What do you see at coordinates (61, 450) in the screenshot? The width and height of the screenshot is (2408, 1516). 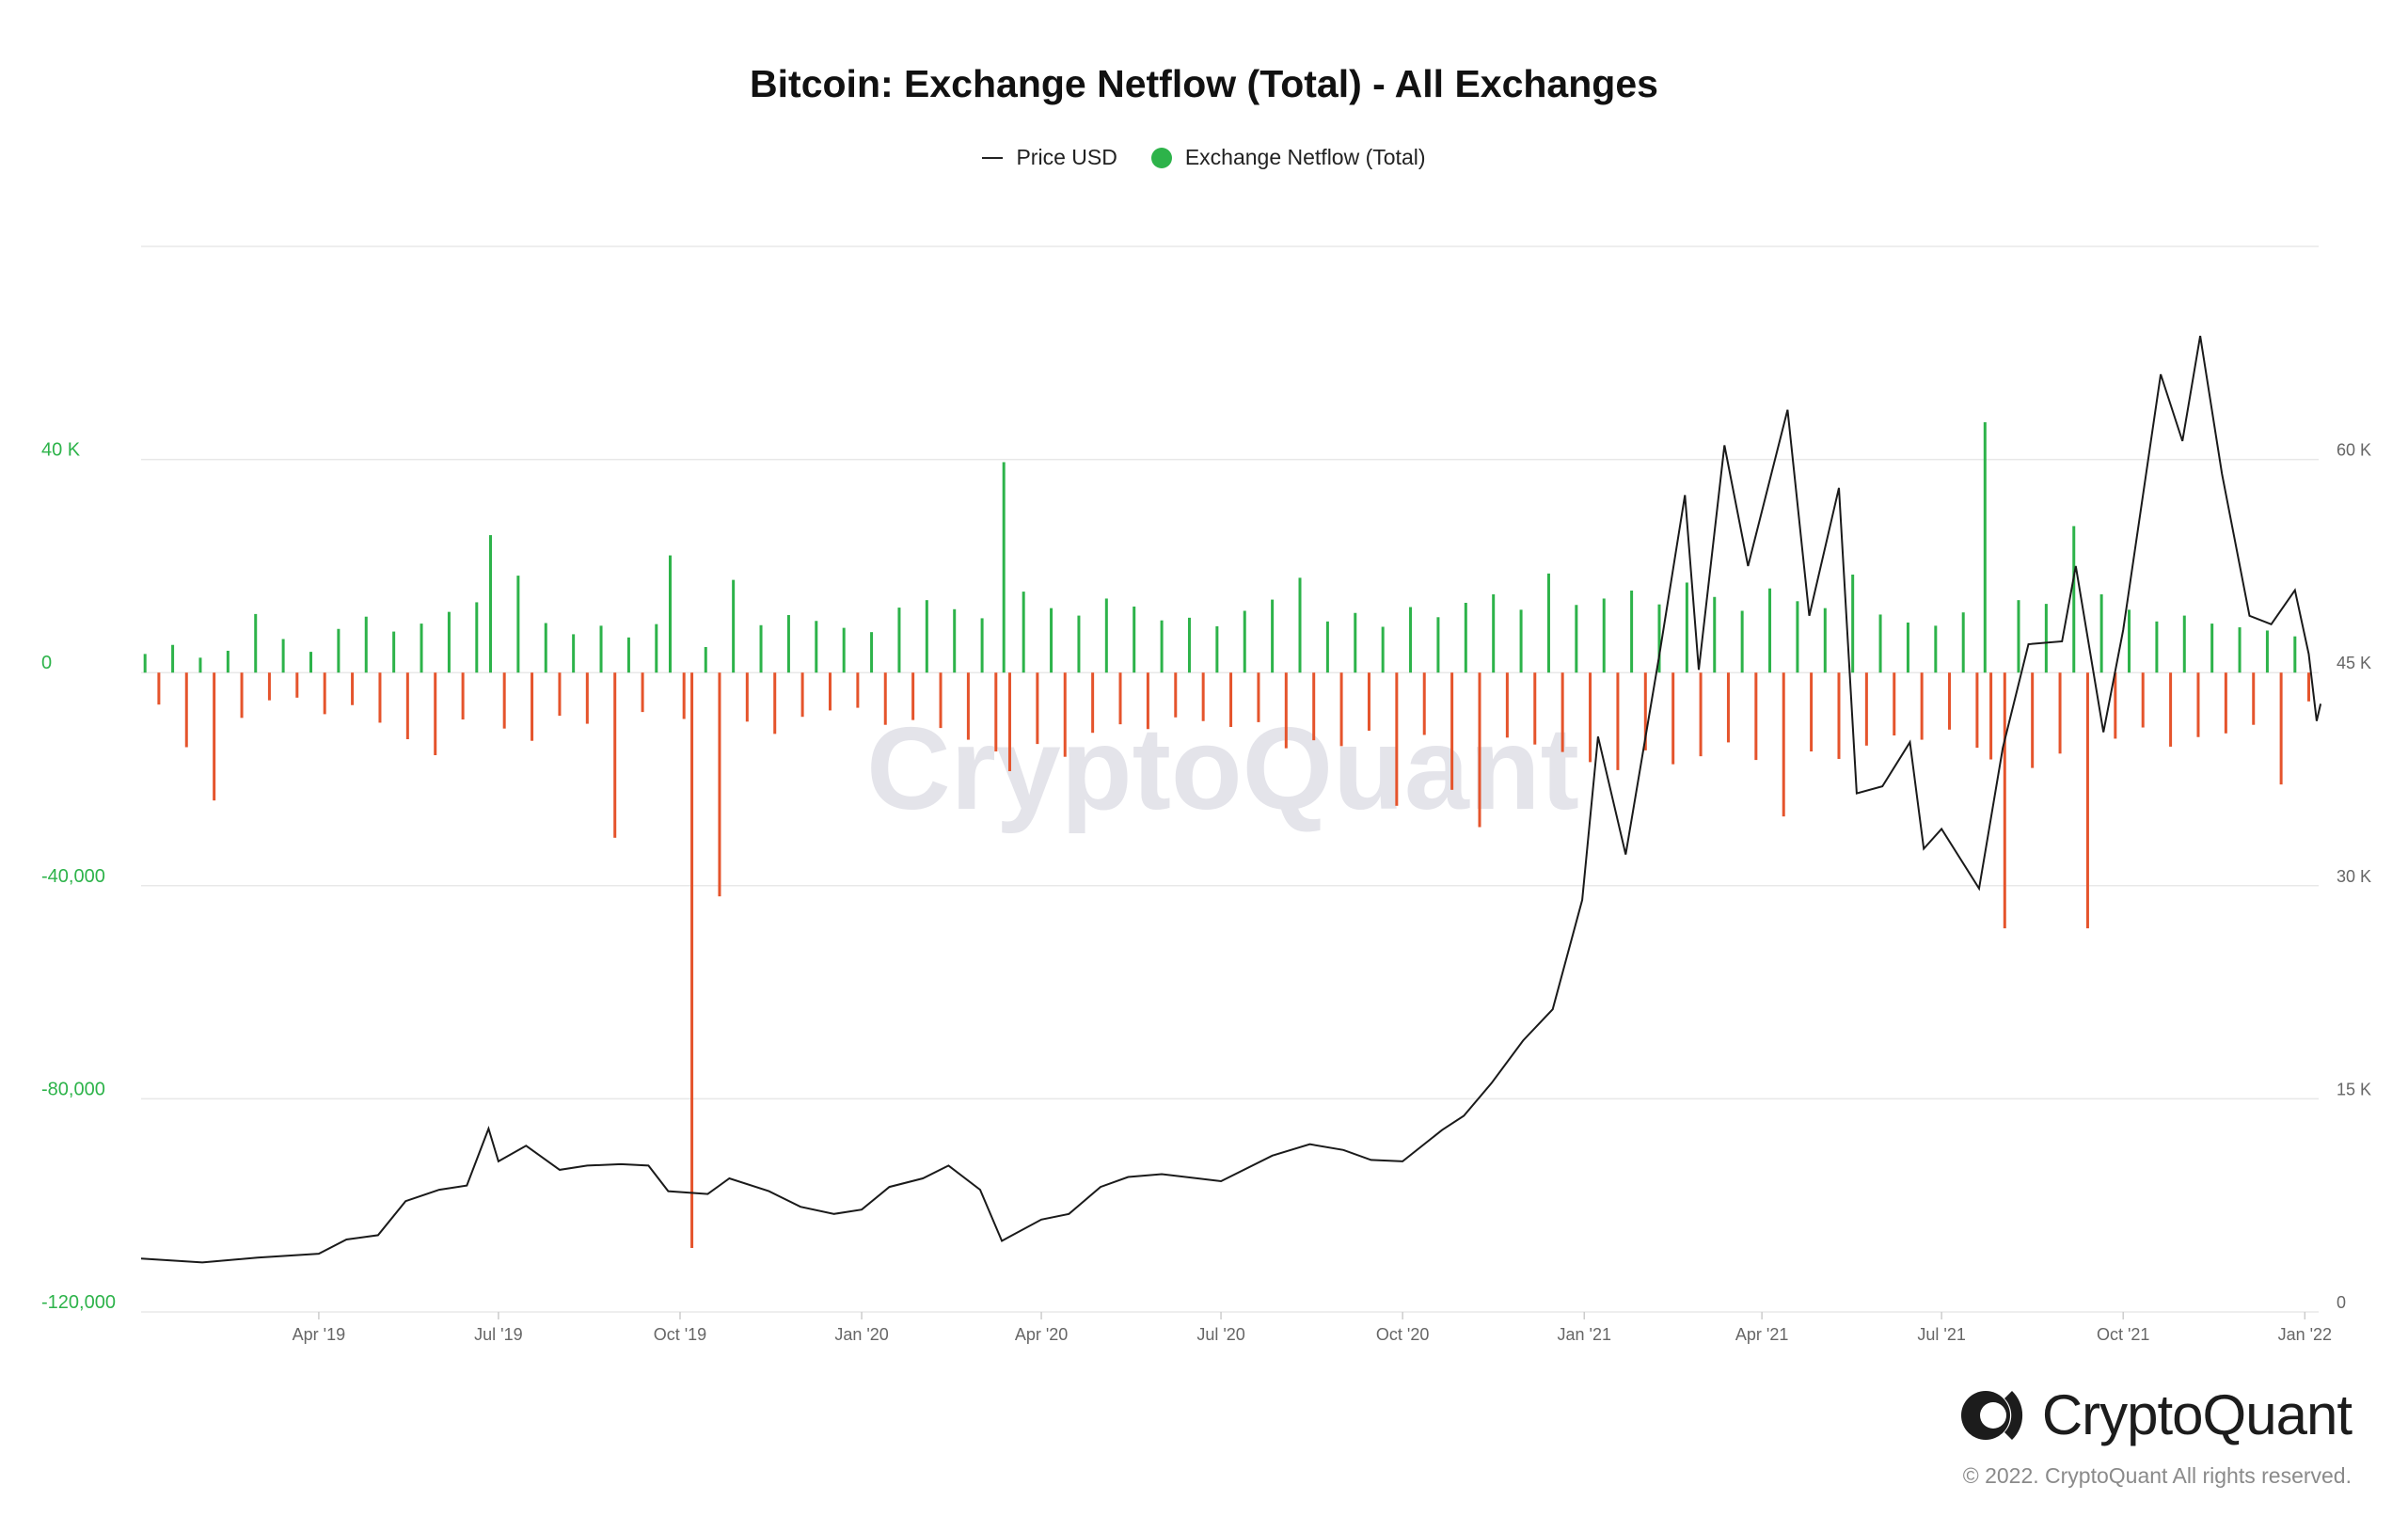 I see `left-tick-label: 40 K` at bounding box center [61, 450].